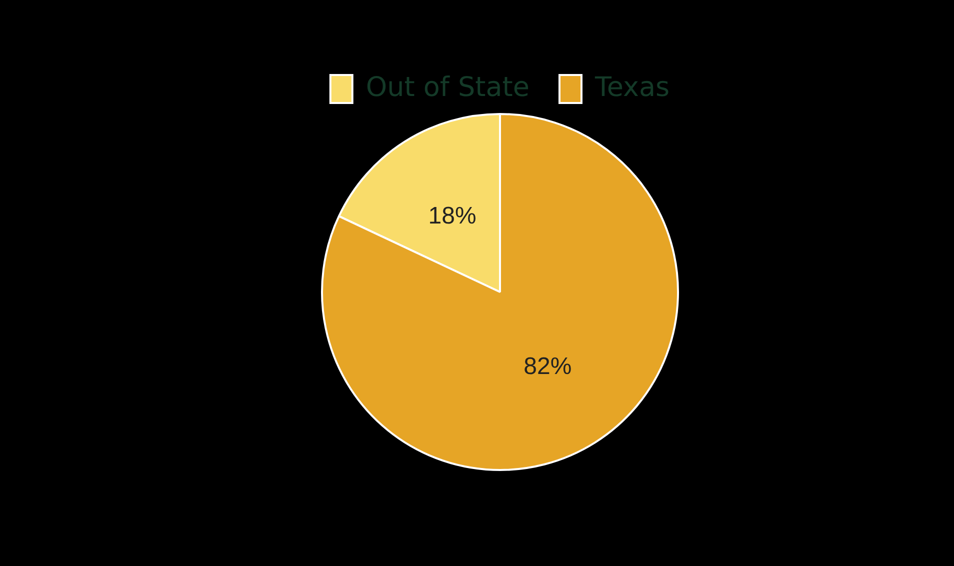  What do you see at coordinates (632, 88) in the screenshot?
I see `legend-label: Texas` at bounding box center [632, 88].